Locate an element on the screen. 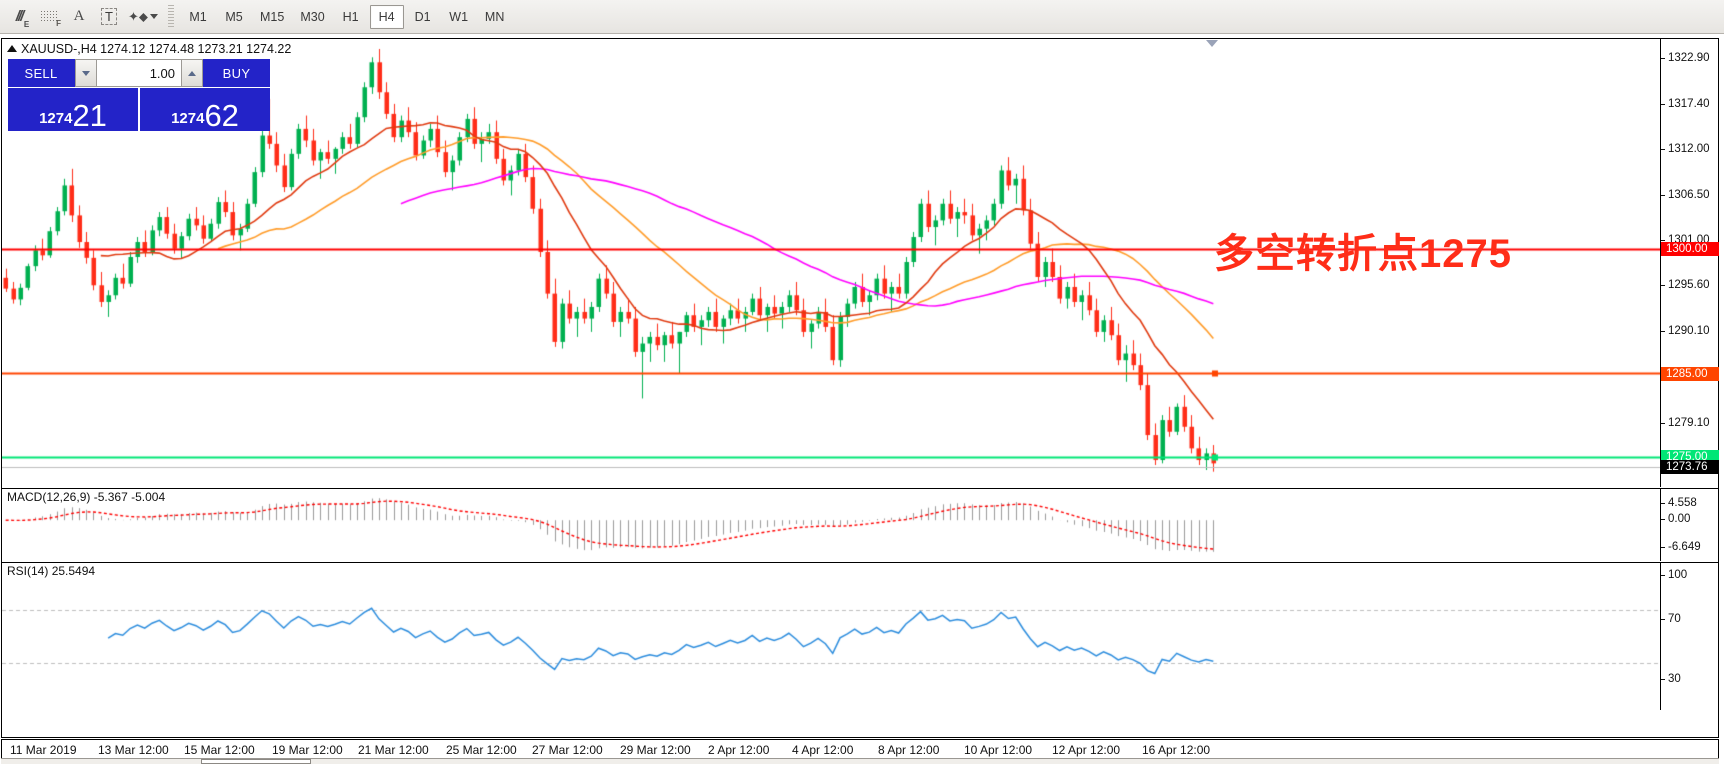 The height and width of the screenshot is (764, 1724). buy-price-display: 1274 62 is located at coordinates (205, 109).